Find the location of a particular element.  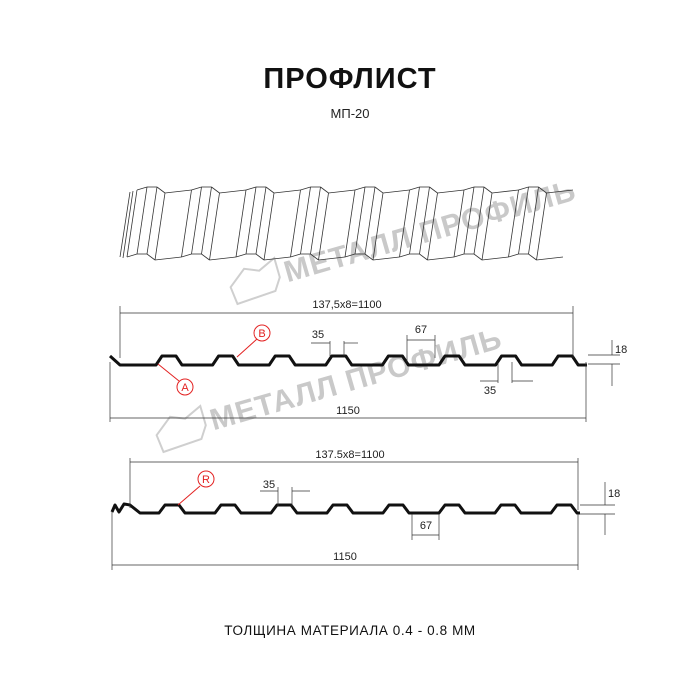

marker-a: A is located at coordinates (175, 379).